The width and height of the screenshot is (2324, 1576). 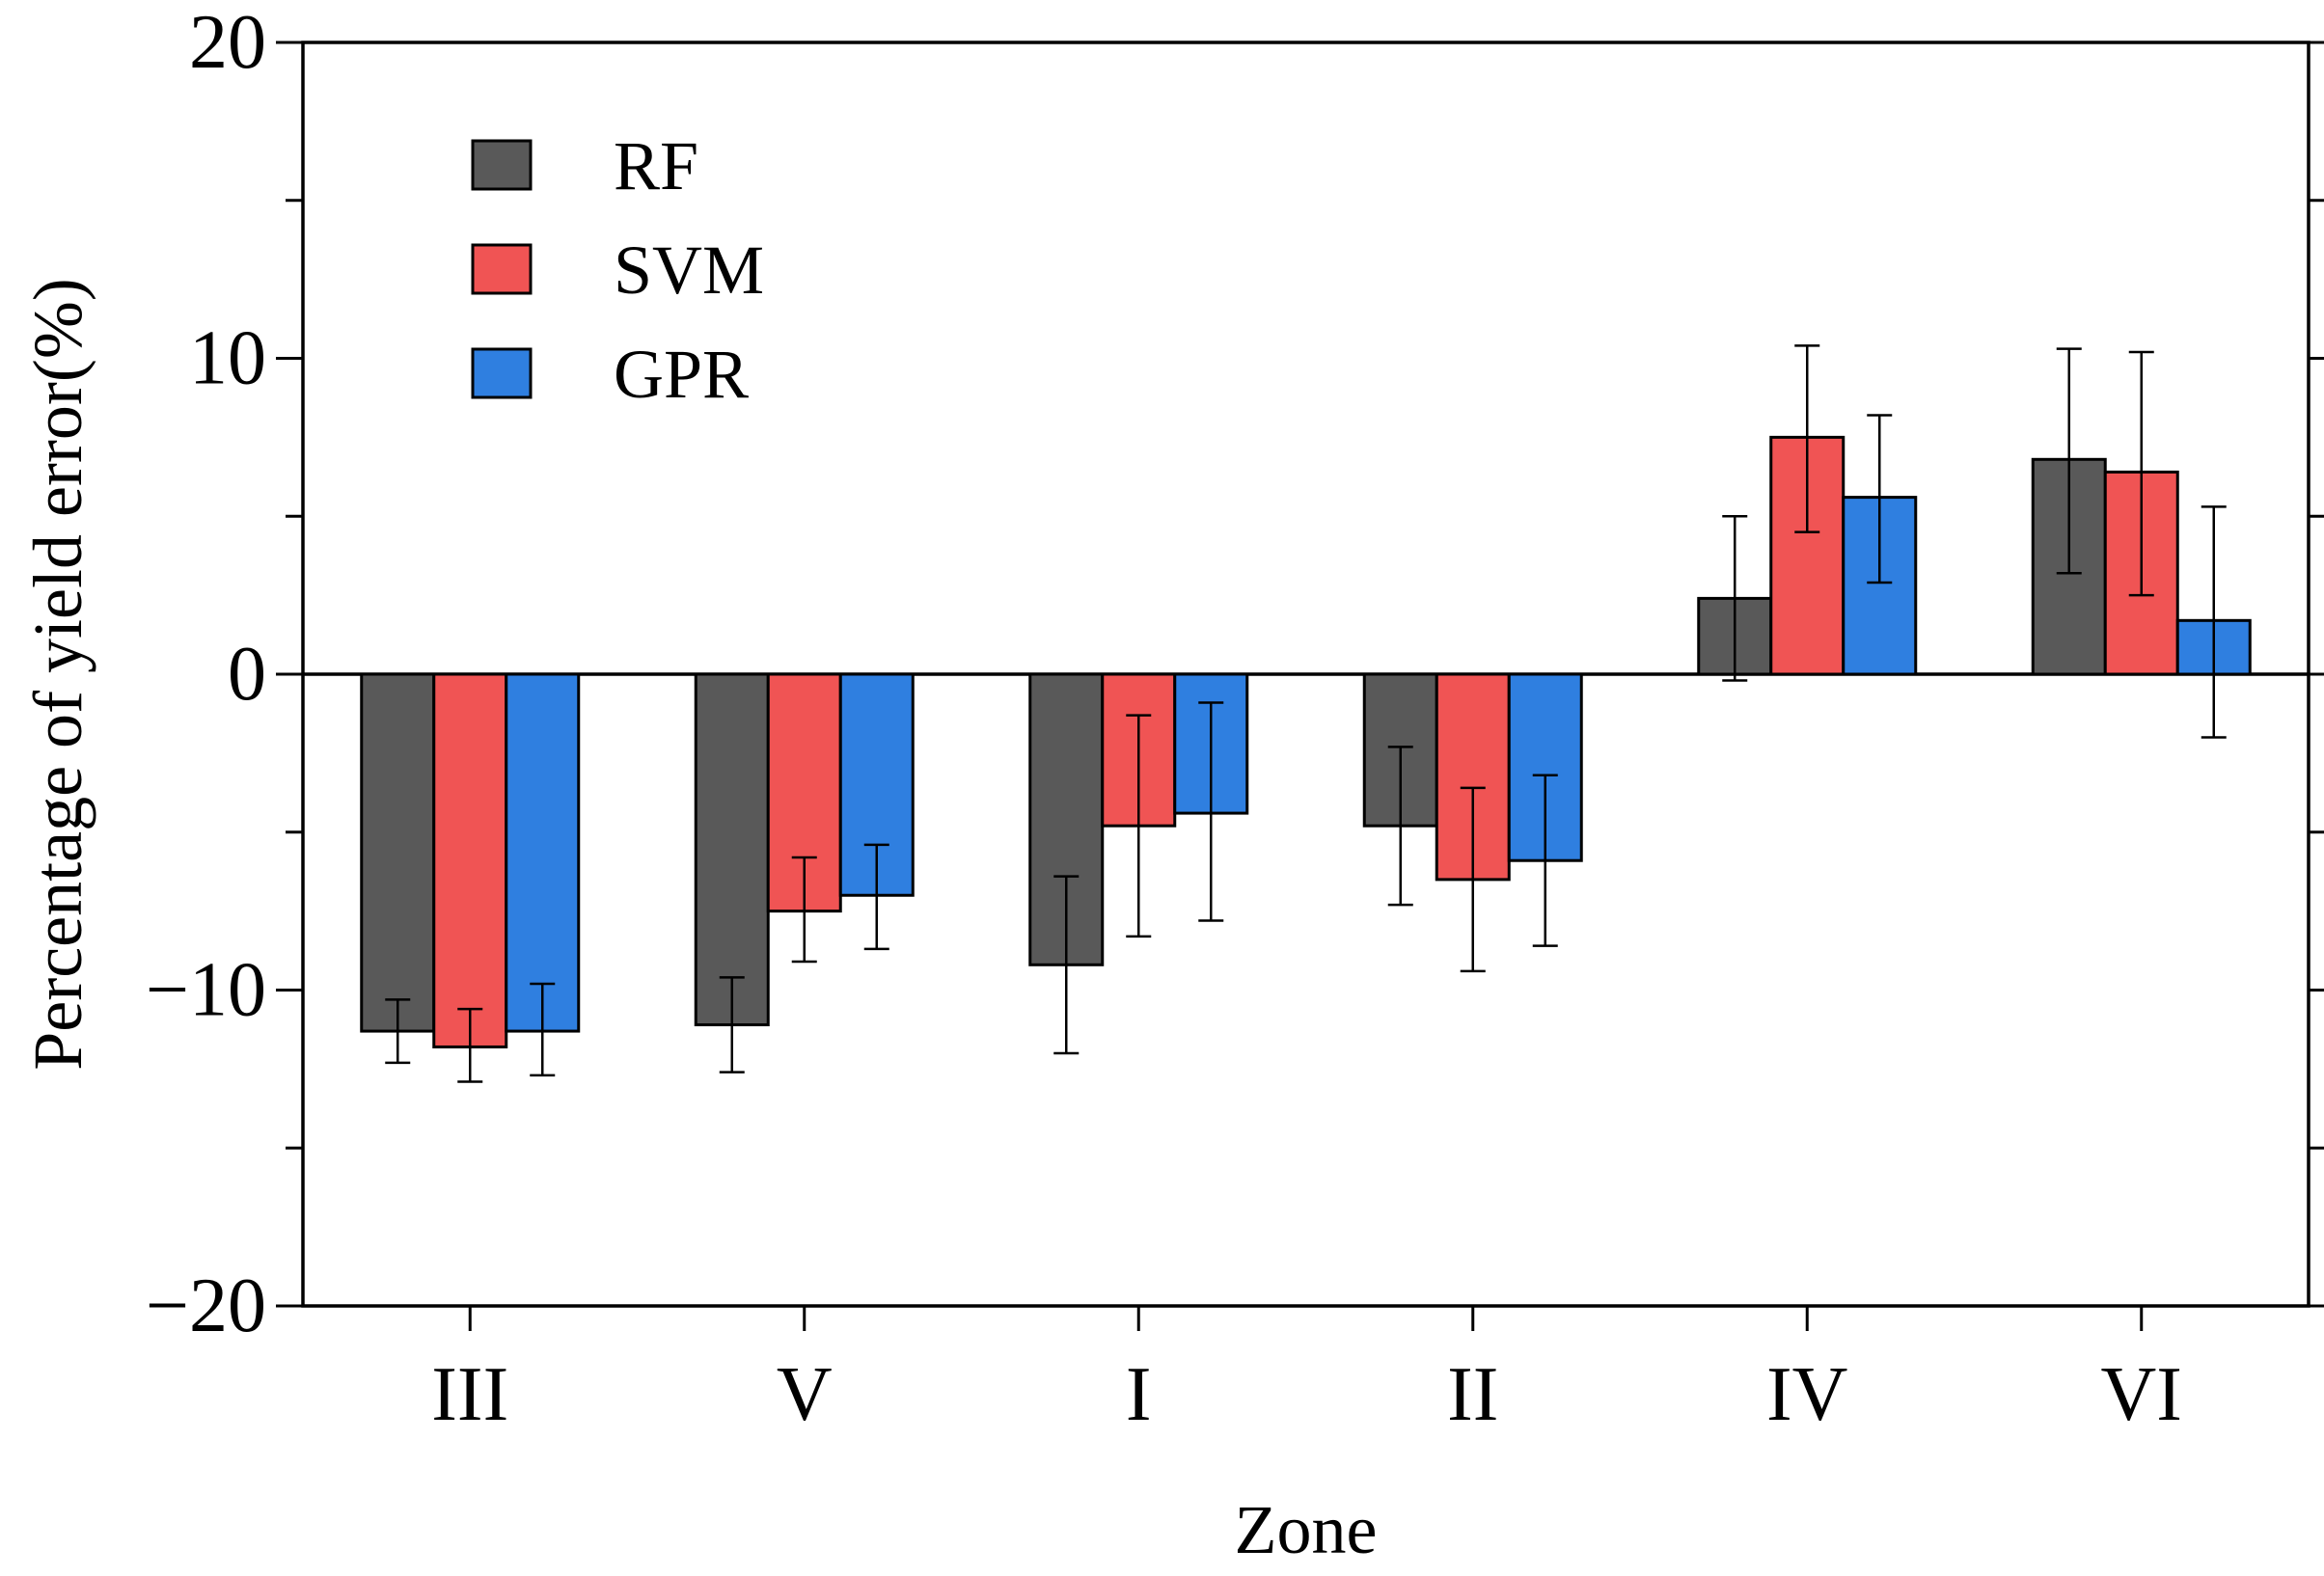 I want to click on error-bar-rf-vi, so click(x=2069, y=461).